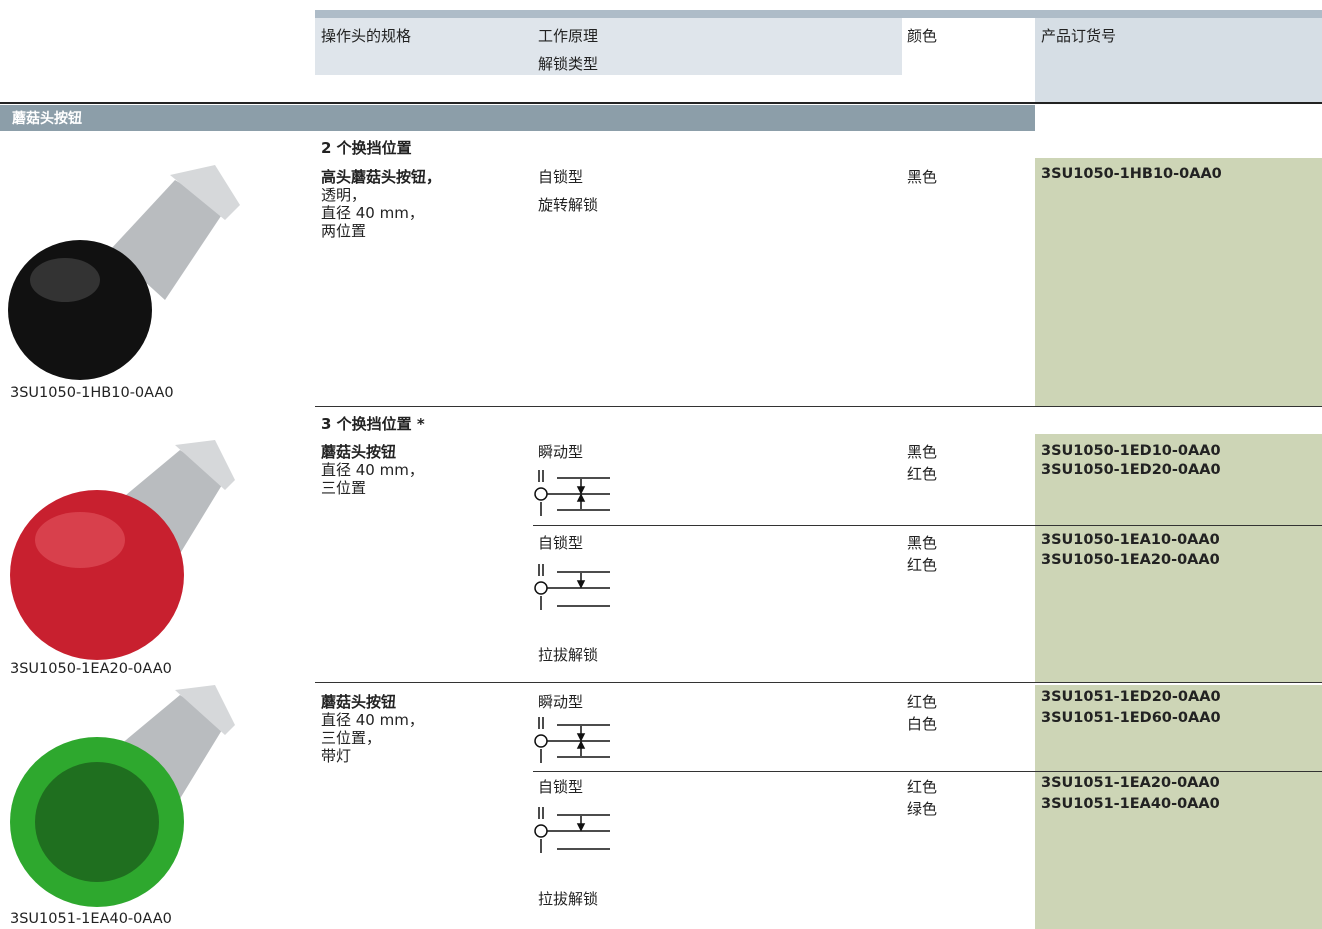 The height and width of the screenshot is (929, 1322). What do you see at coordinates (366, 36) in the screenshot?
I see `header-label: 操作头的规格` at bounding box center [366, 36].